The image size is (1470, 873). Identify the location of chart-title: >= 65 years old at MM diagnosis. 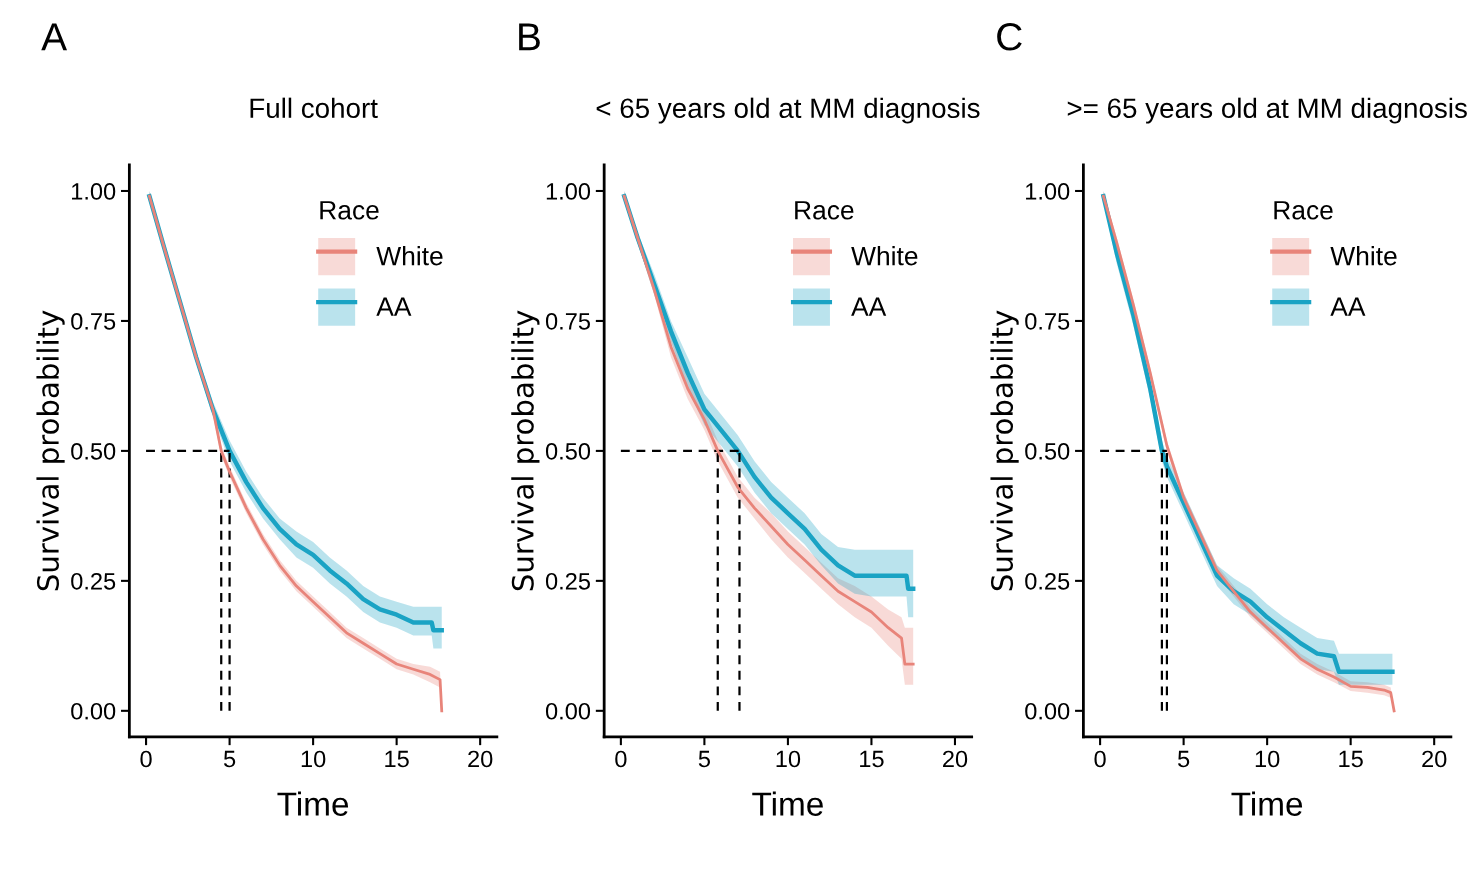
(1267, 110).